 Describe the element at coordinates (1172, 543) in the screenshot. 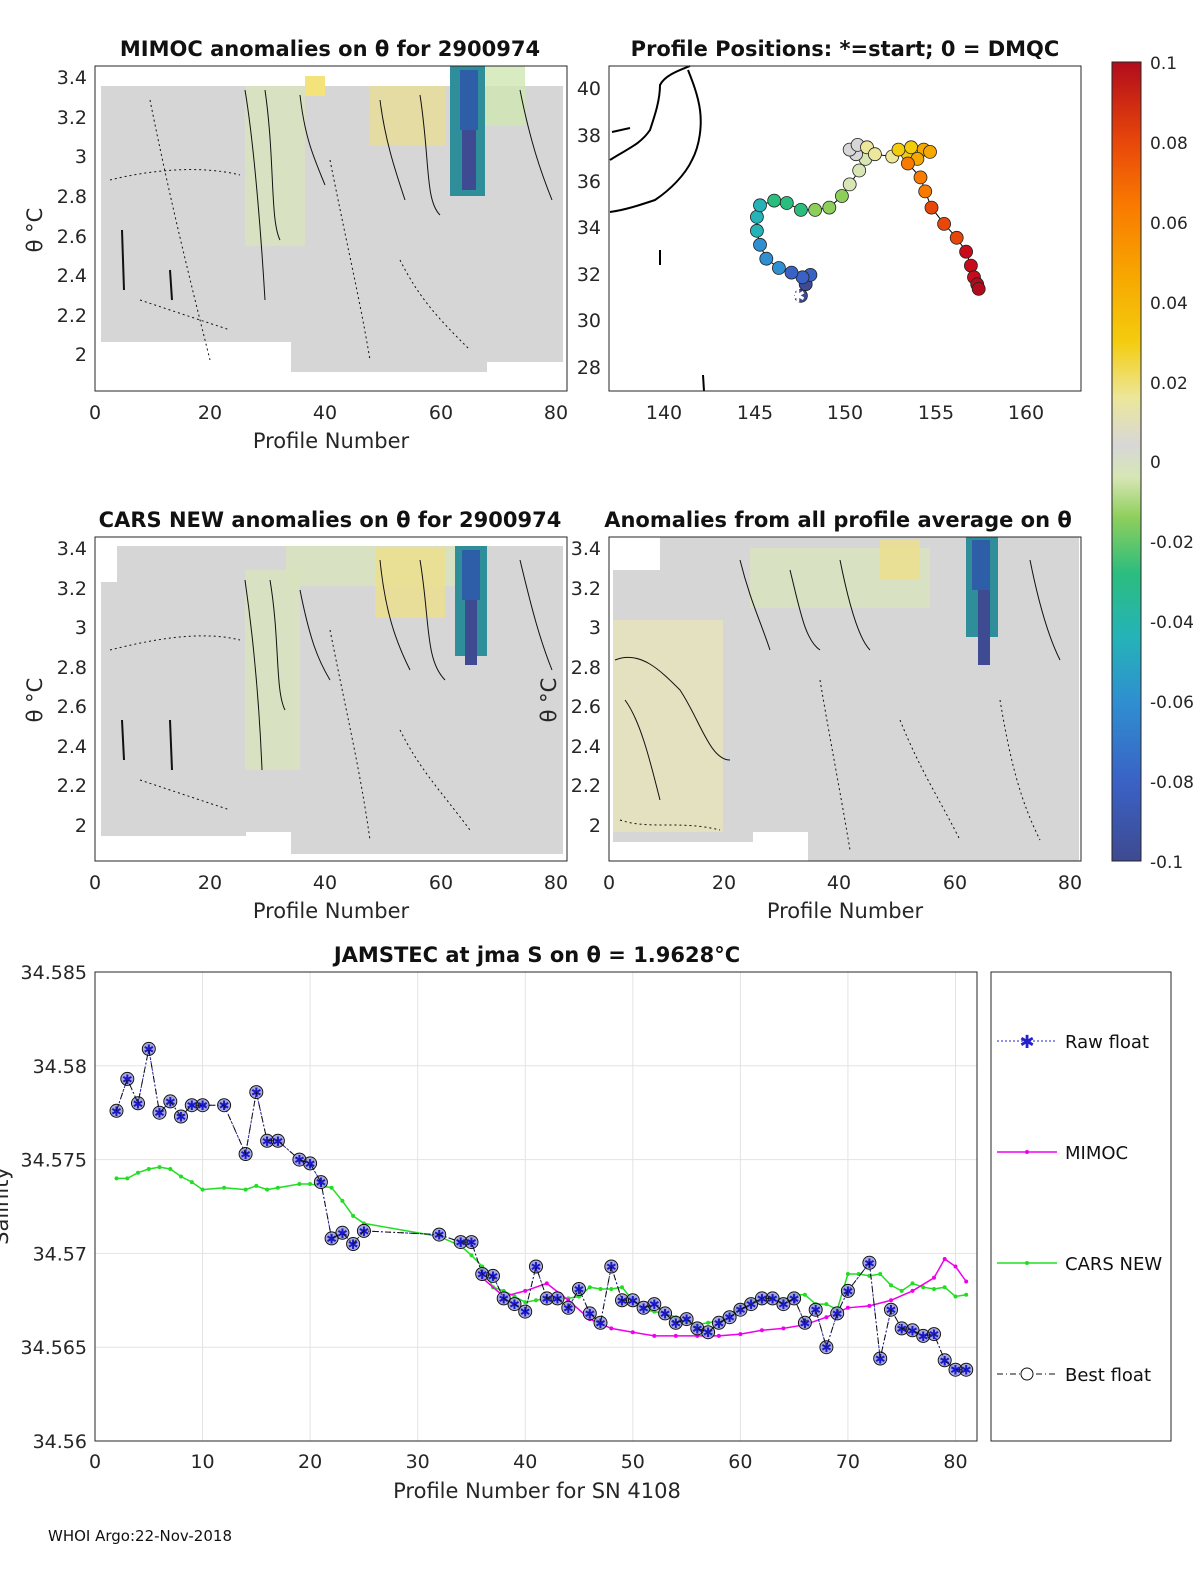

I see `colorbar-tick: -0.02` at that location.